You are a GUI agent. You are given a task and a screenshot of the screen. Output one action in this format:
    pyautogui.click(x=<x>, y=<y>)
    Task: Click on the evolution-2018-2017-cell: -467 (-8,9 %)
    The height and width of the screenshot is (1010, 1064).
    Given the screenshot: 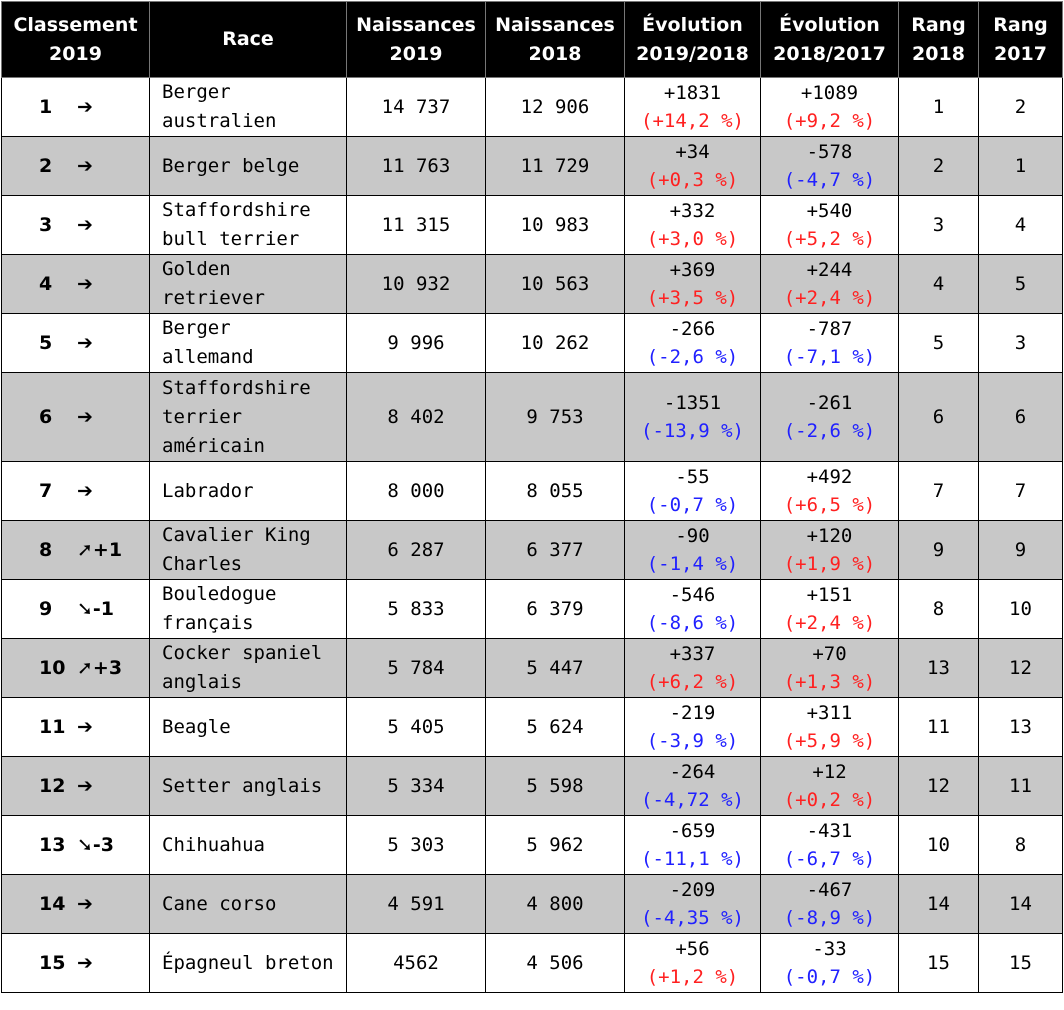 What is the action you would take?
    pyautogui.click(x=829, y=904)
    